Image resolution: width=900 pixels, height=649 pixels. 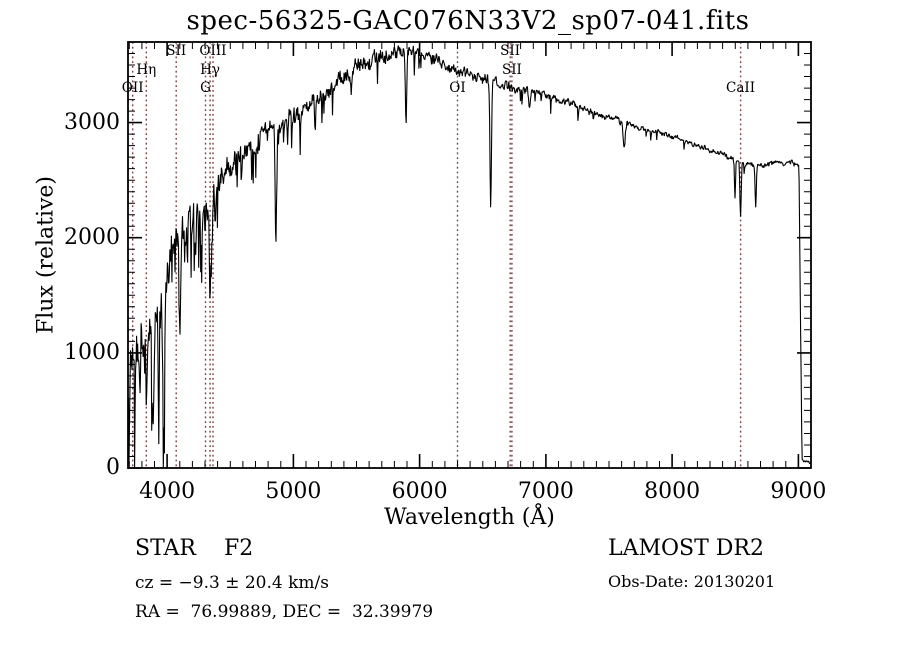 I want to click on y-axis-title: Flux (relative), so click(x=46, y=255).